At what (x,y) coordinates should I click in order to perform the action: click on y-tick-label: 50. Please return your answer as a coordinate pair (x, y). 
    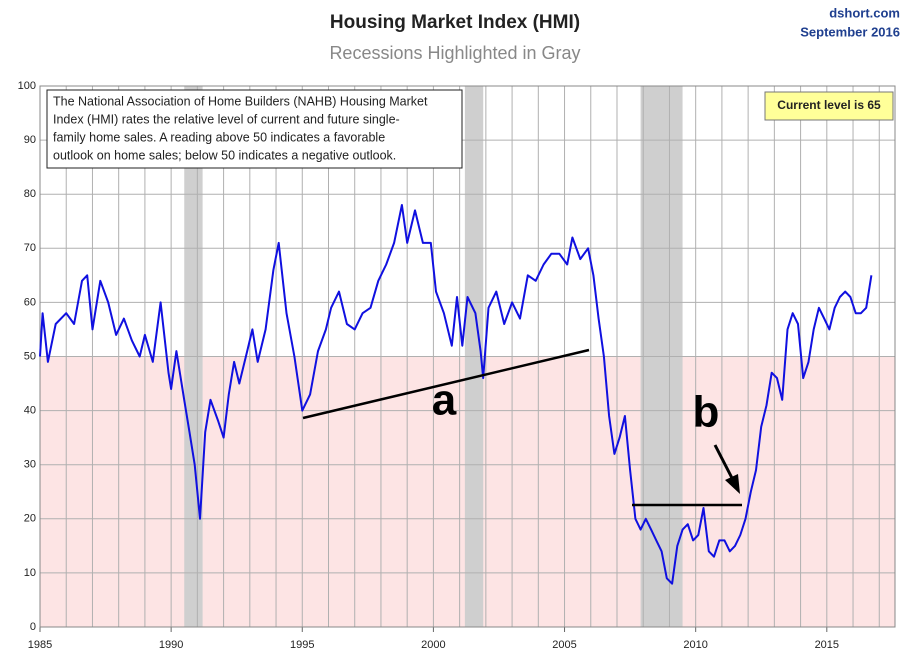
    Looking at the image, I should click on (30, 356).